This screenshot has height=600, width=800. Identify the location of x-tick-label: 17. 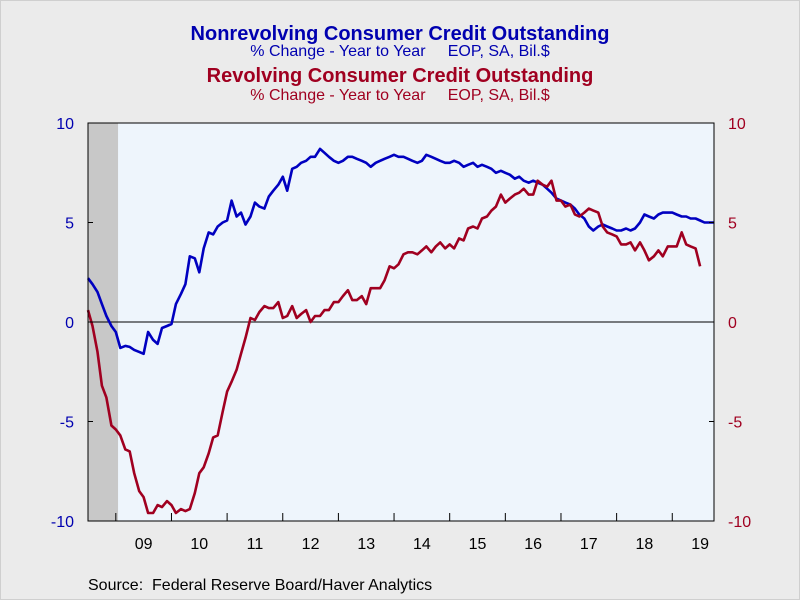
(589, 544).